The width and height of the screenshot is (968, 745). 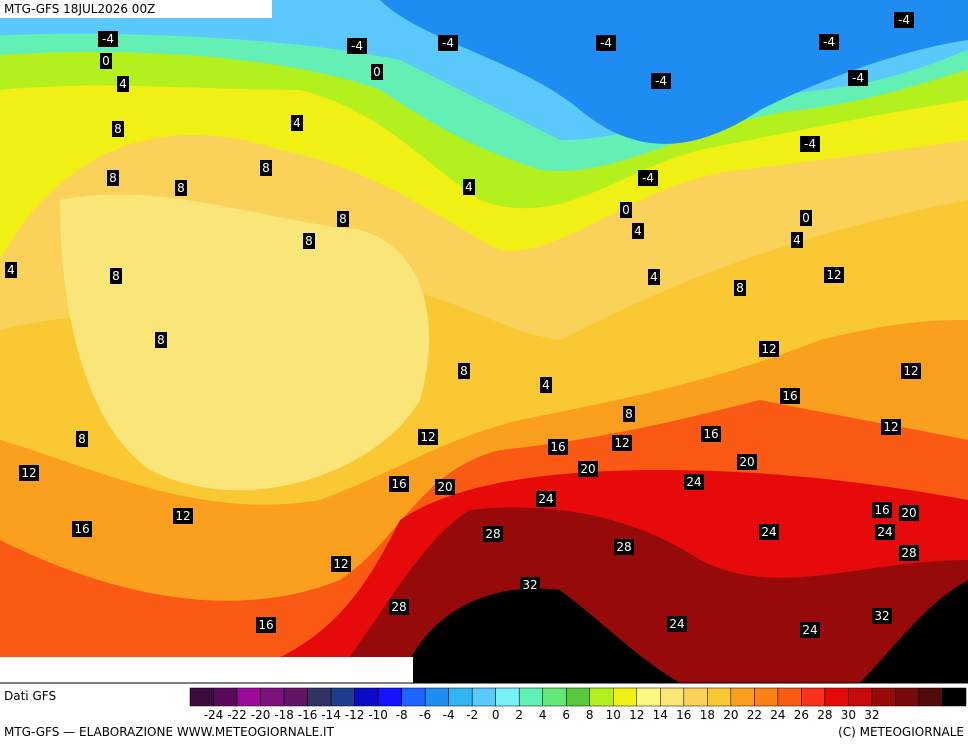 I want to click on colorbar-tick-label: 14, so click(x=660, y=715).